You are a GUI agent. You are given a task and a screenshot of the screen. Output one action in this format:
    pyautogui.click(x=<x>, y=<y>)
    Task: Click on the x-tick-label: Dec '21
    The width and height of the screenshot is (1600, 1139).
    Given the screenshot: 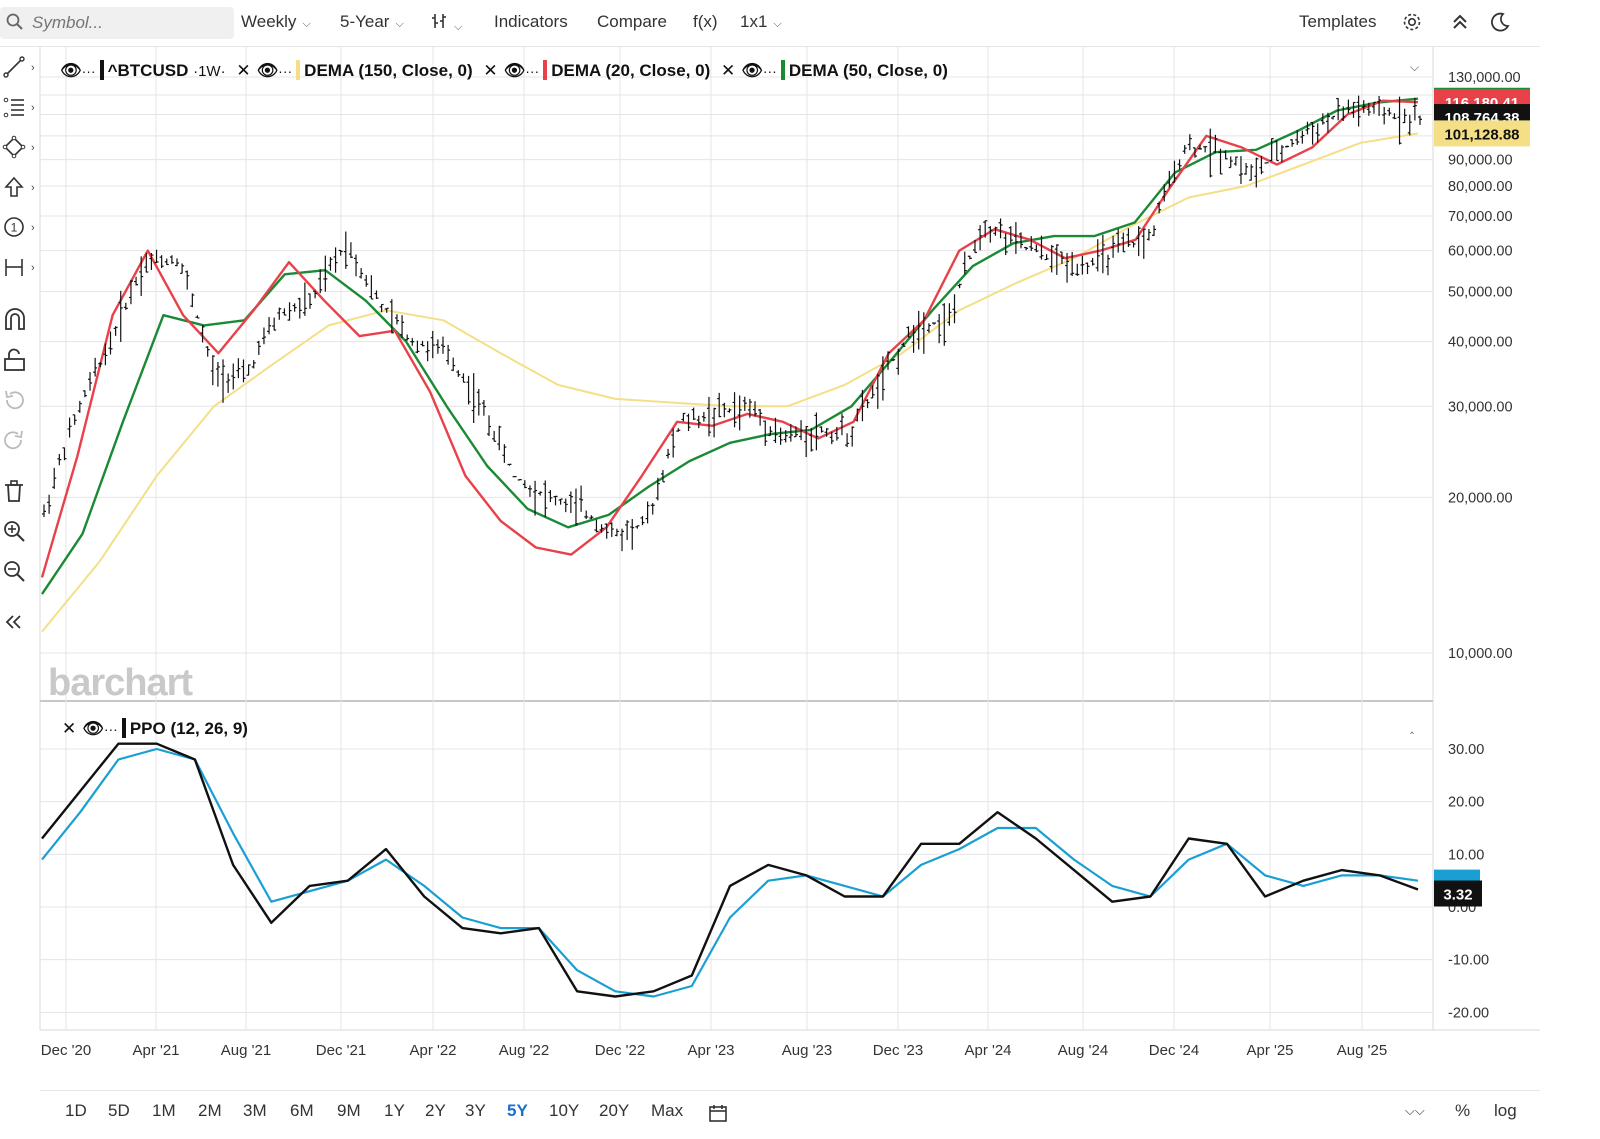 What is the action you would take?
    pyautogui.click(x=341, y=1050)
    